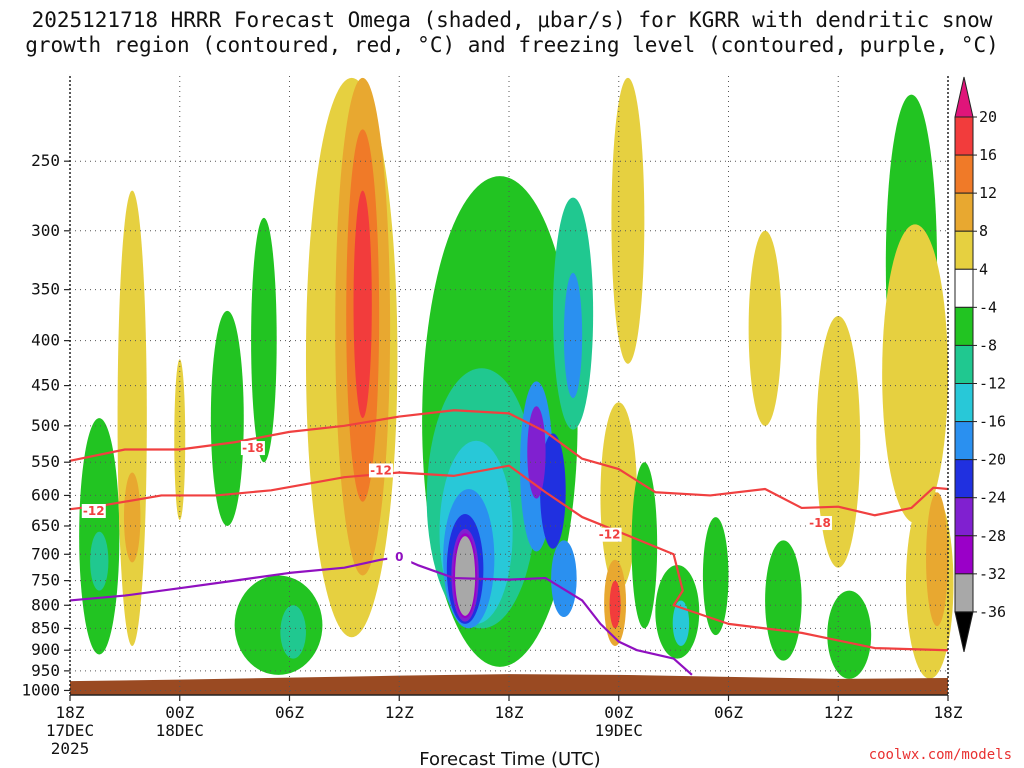  What do you see at coordinates (509, 758) in the screenshot?
I see `x-axis-title: Forecast Time (UTC)` at bounding box center [509, 758].